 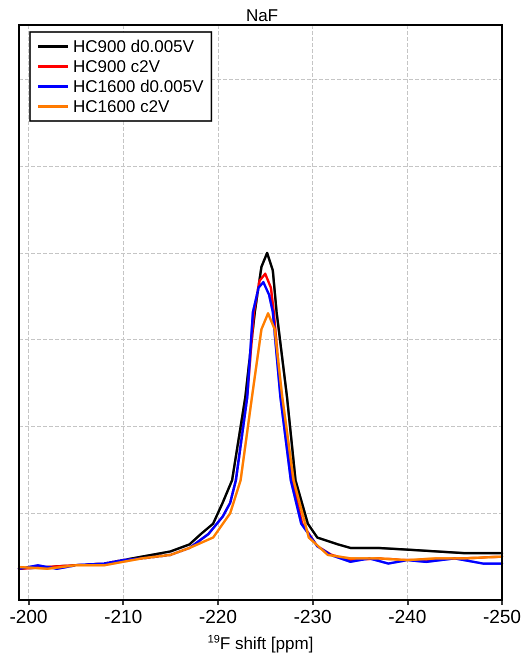 What do you see at coordinates (407, 617) in the screenshot?
I see `x-tick-label: -240` at bounding box center [407, 617].